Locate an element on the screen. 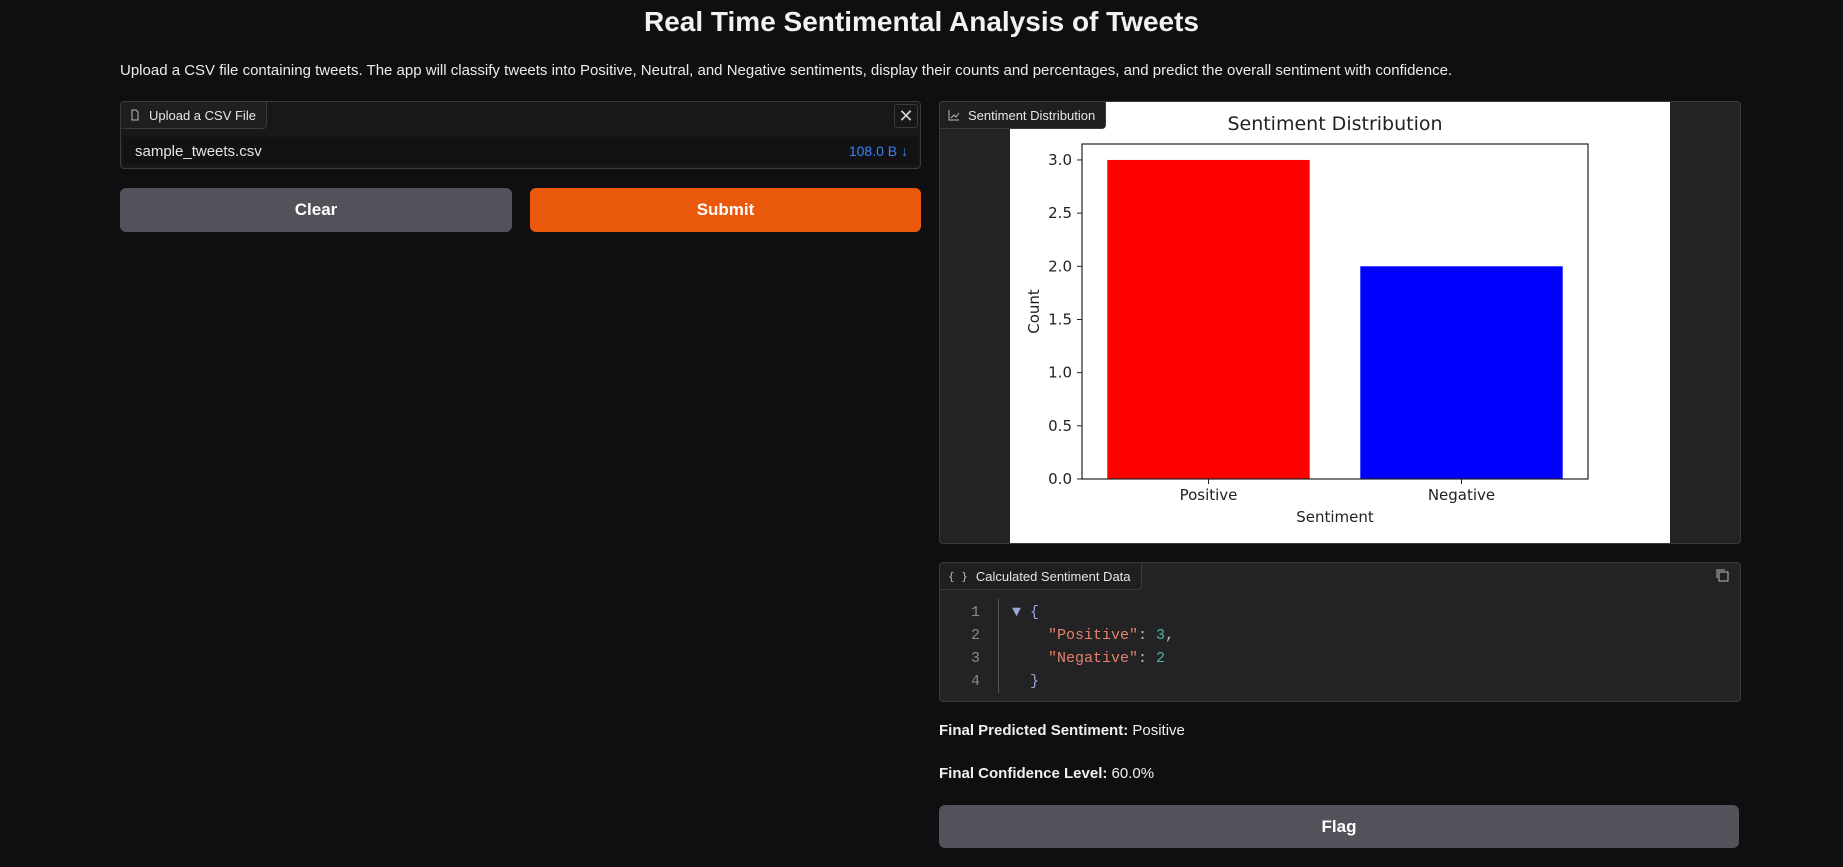 This screenshot has width=1843, height=867. bar-negative is located at coordinates (1461, 372).